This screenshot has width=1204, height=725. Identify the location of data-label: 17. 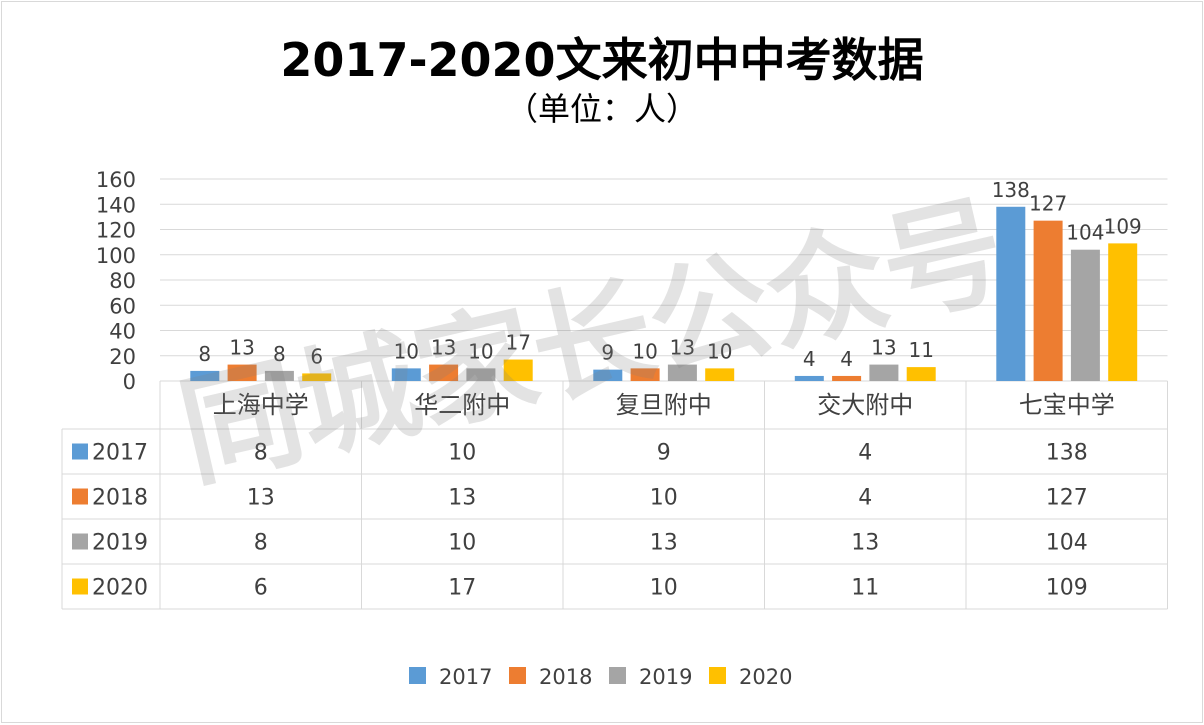
(517, 343).